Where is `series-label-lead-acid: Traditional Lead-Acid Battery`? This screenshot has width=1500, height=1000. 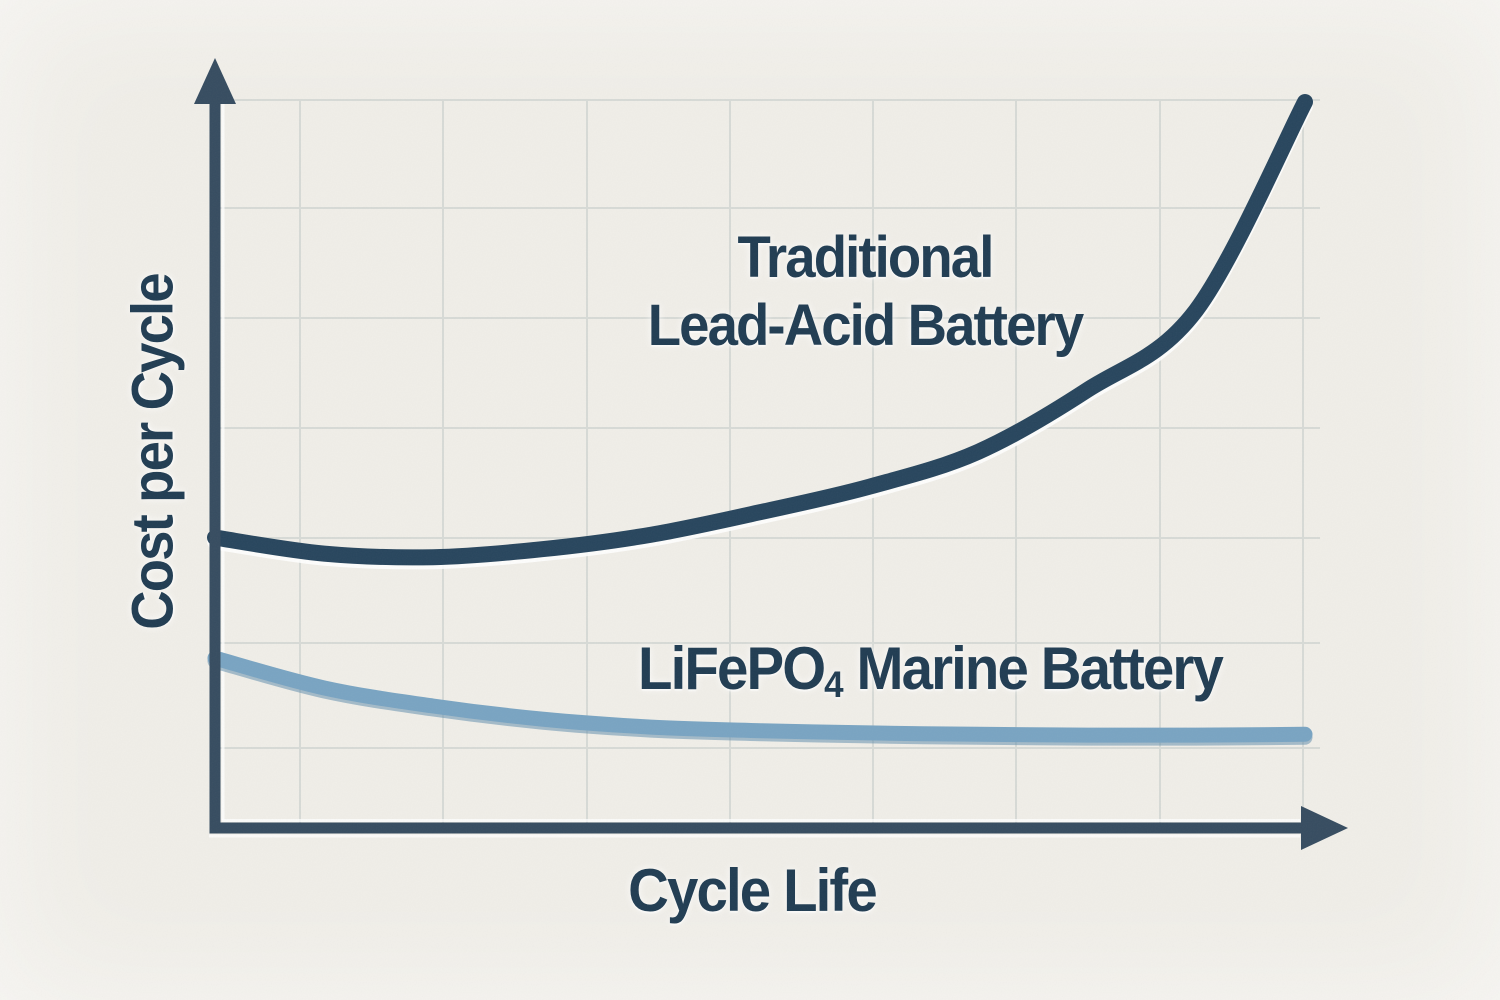 series-label-lead-acid: Traditional Lead-Acid Battery is located at coordinates (865, 292).